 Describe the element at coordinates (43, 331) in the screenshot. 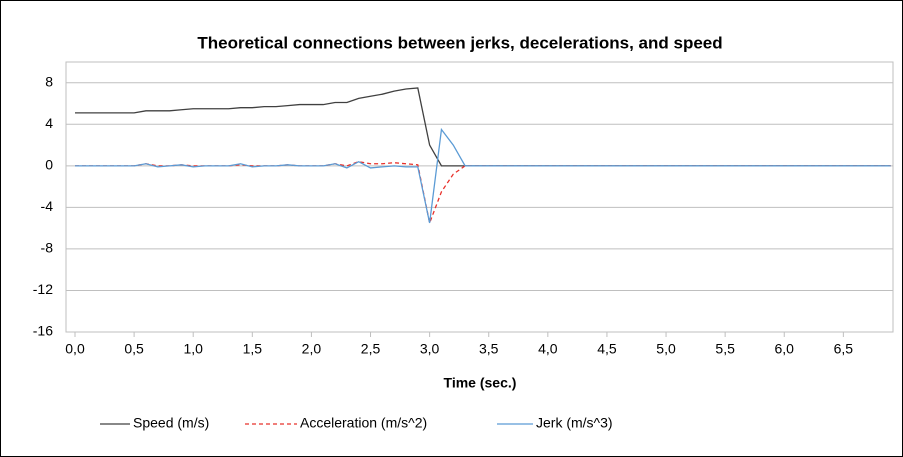

I see `y-tick-label: -16` at that location.